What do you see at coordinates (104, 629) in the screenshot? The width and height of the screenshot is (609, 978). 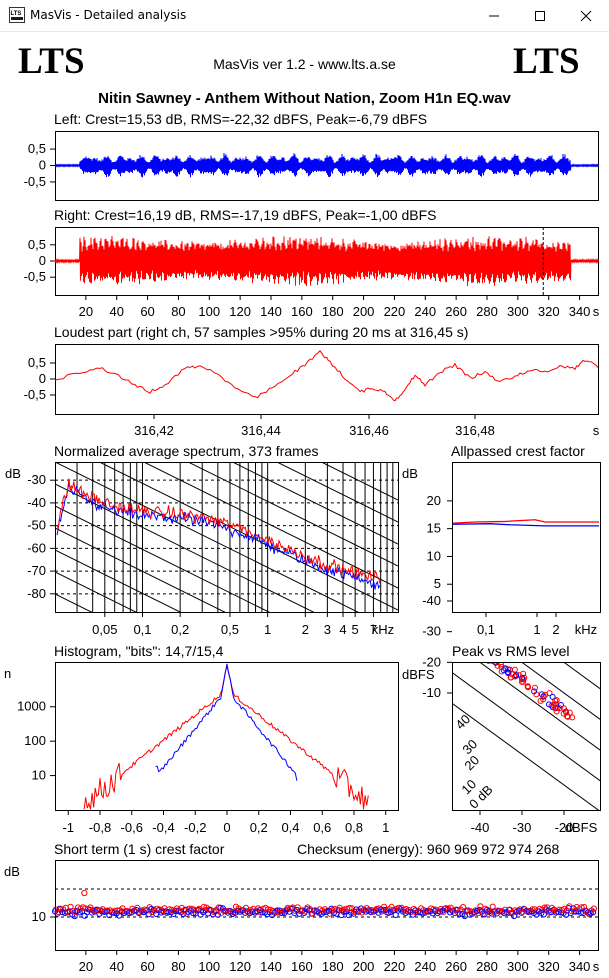 I see `x-tick-label: 0,05` at bounding box center [104, 629].